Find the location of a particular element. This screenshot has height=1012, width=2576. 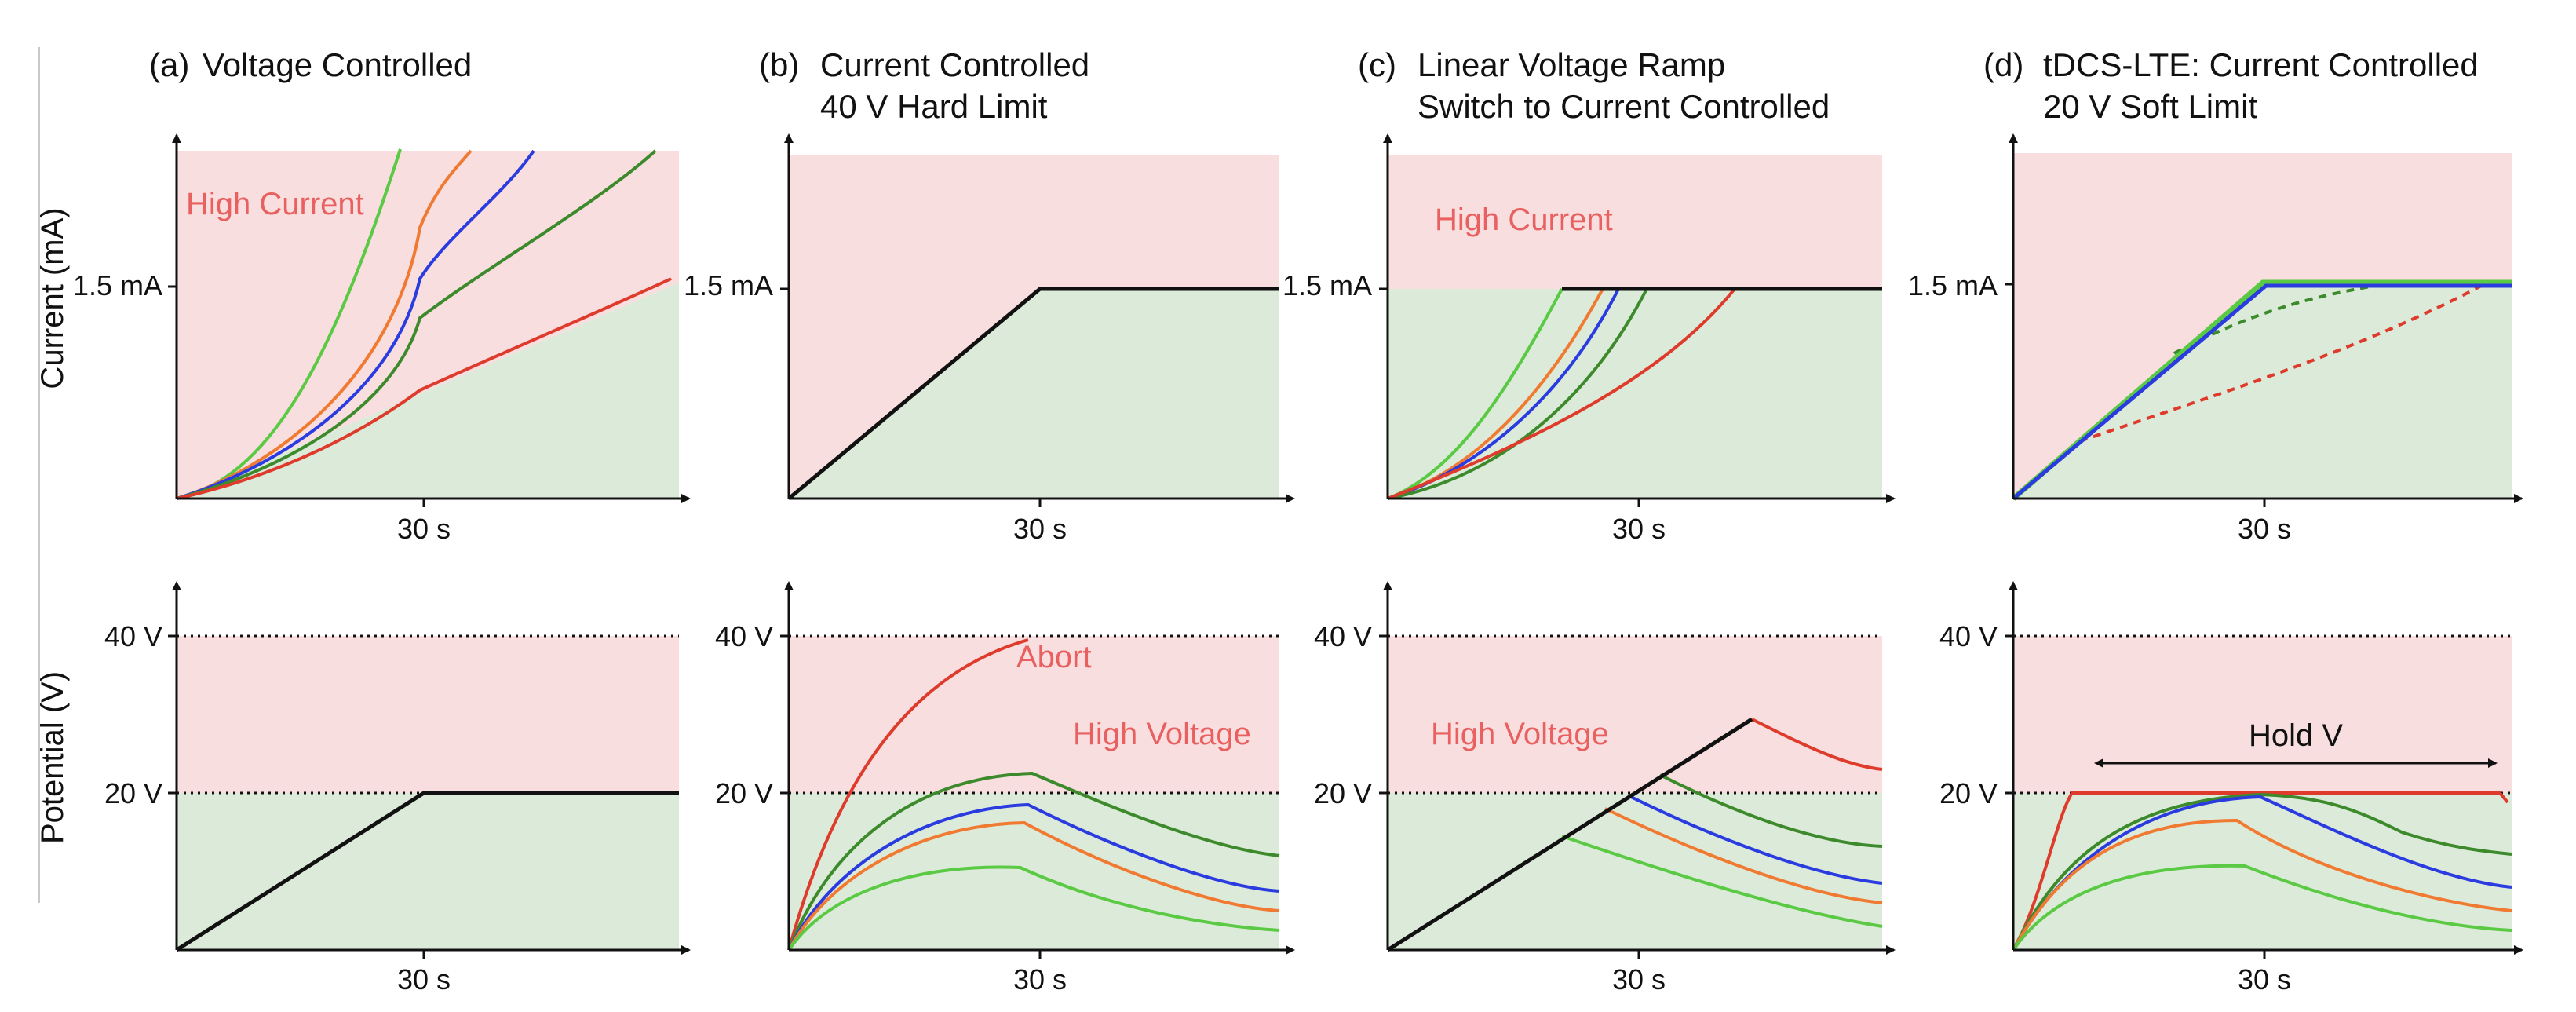

panel-a-potential-time-tick: 30 s is located at coordinates (424, 980).